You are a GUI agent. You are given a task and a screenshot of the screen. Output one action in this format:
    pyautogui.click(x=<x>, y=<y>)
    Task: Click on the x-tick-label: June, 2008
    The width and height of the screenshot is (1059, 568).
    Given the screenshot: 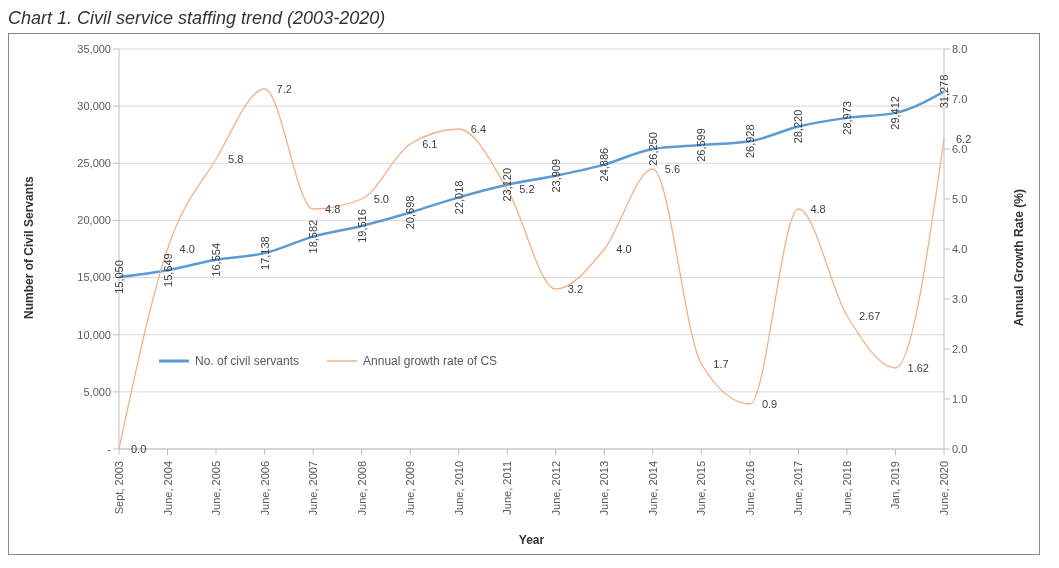 What is the action you would take?
    pyautogui.click(x=361, y=488)
    